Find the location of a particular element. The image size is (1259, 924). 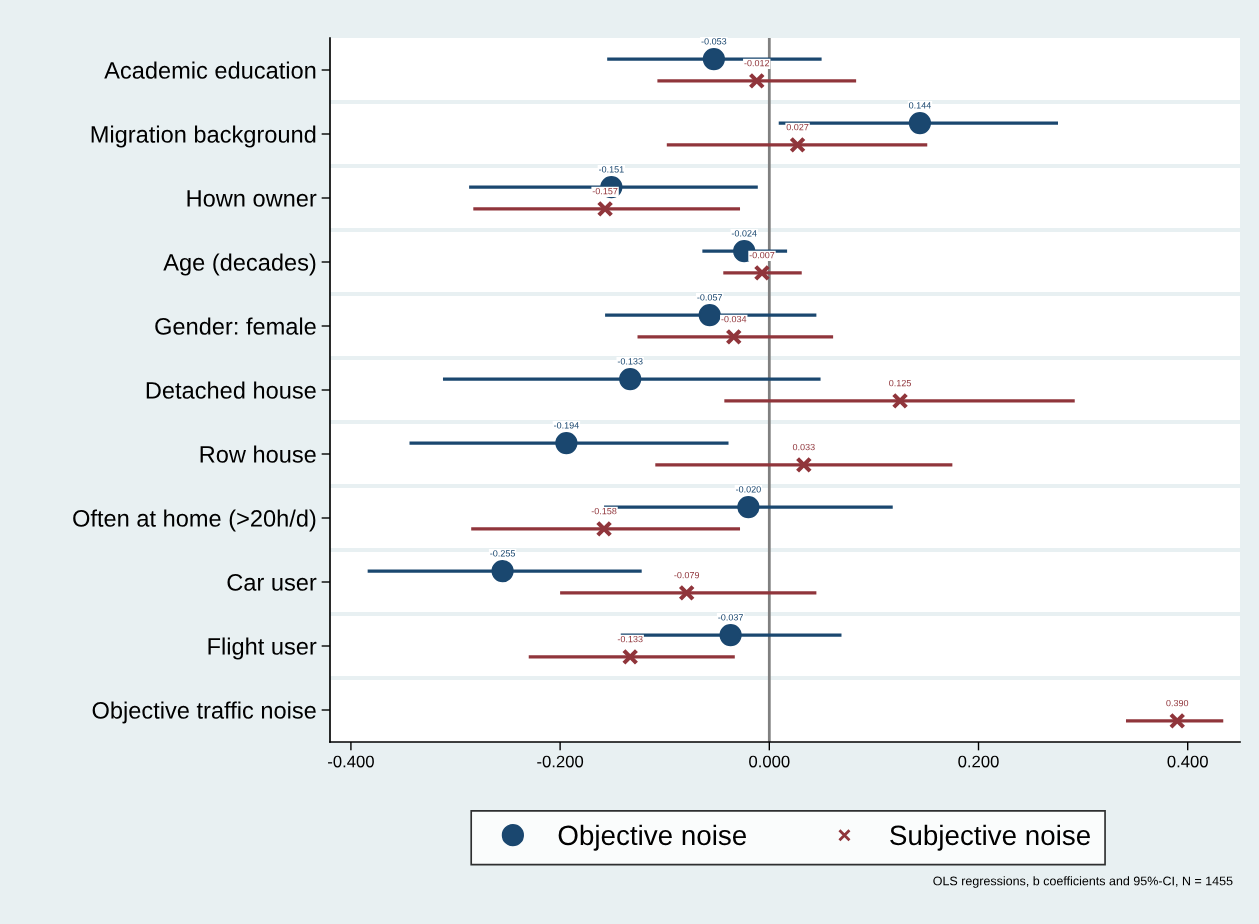

y-tick-label: Gender: female is located at coordinates (235, 326).